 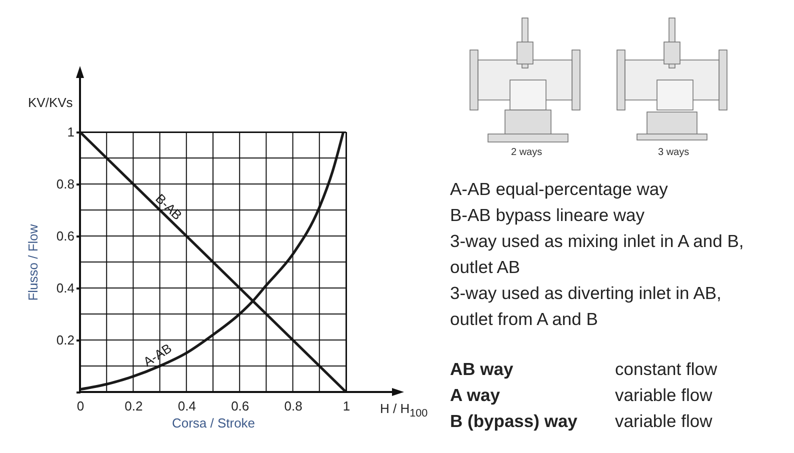 I want to click on y-tick-label: 0.8, so click(x=65, y=184).